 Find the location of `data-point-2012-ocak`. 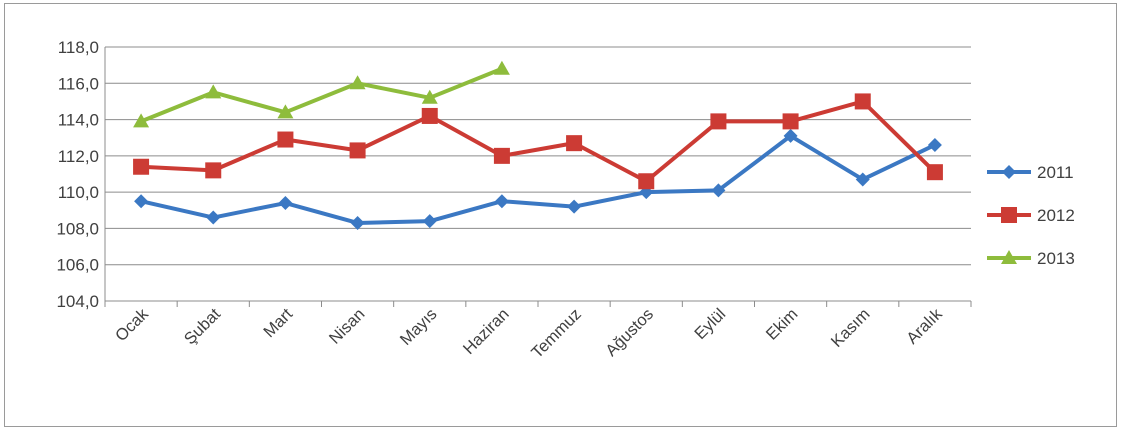

data-point-2012-ocak is located at coordinates (141, 166).